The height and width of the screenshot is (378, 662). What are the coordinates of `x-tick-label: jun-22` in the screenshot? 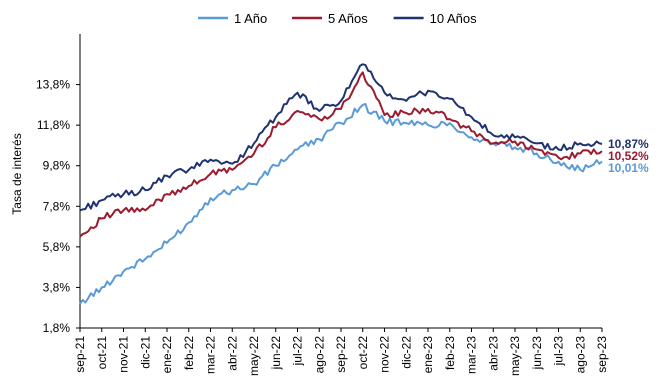 It's located at (276, 353).